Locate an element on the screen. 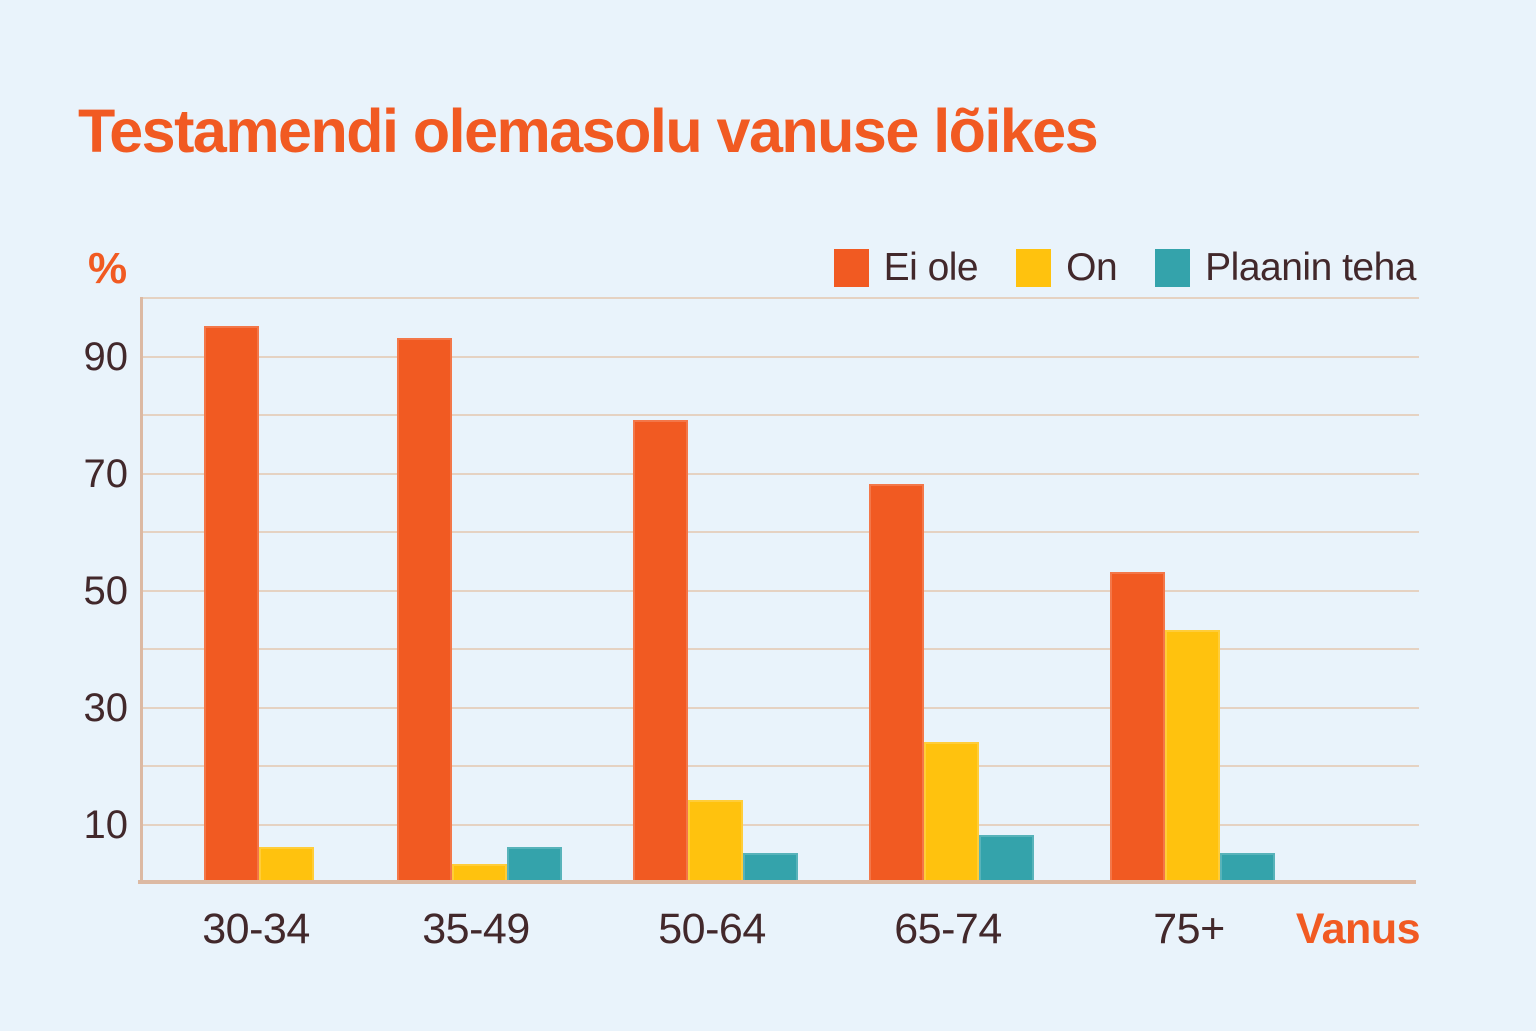  legend-label-plaanin-teha: Plaanin teha is located at coordinates (1310, 267).